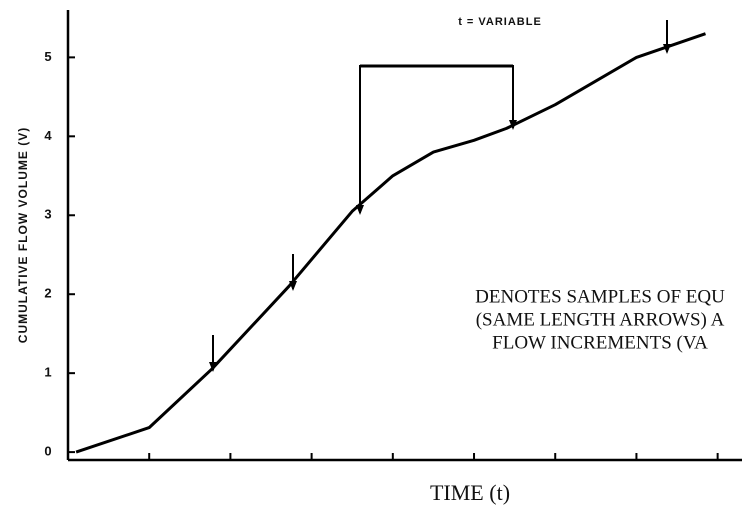  Describe the element at coordinates (47, 293) in the screenshot. I see `y-tick-label: 2` at that location.